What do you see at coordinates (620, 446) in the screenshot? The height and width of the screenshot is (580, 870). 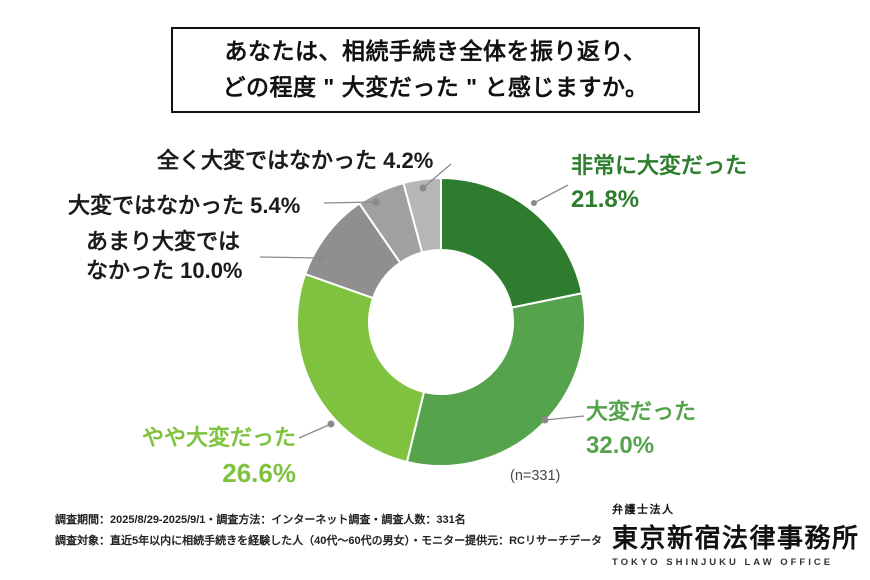 I see `callout-difficult-pct: 32.0%` at bounding box center [620, 446].